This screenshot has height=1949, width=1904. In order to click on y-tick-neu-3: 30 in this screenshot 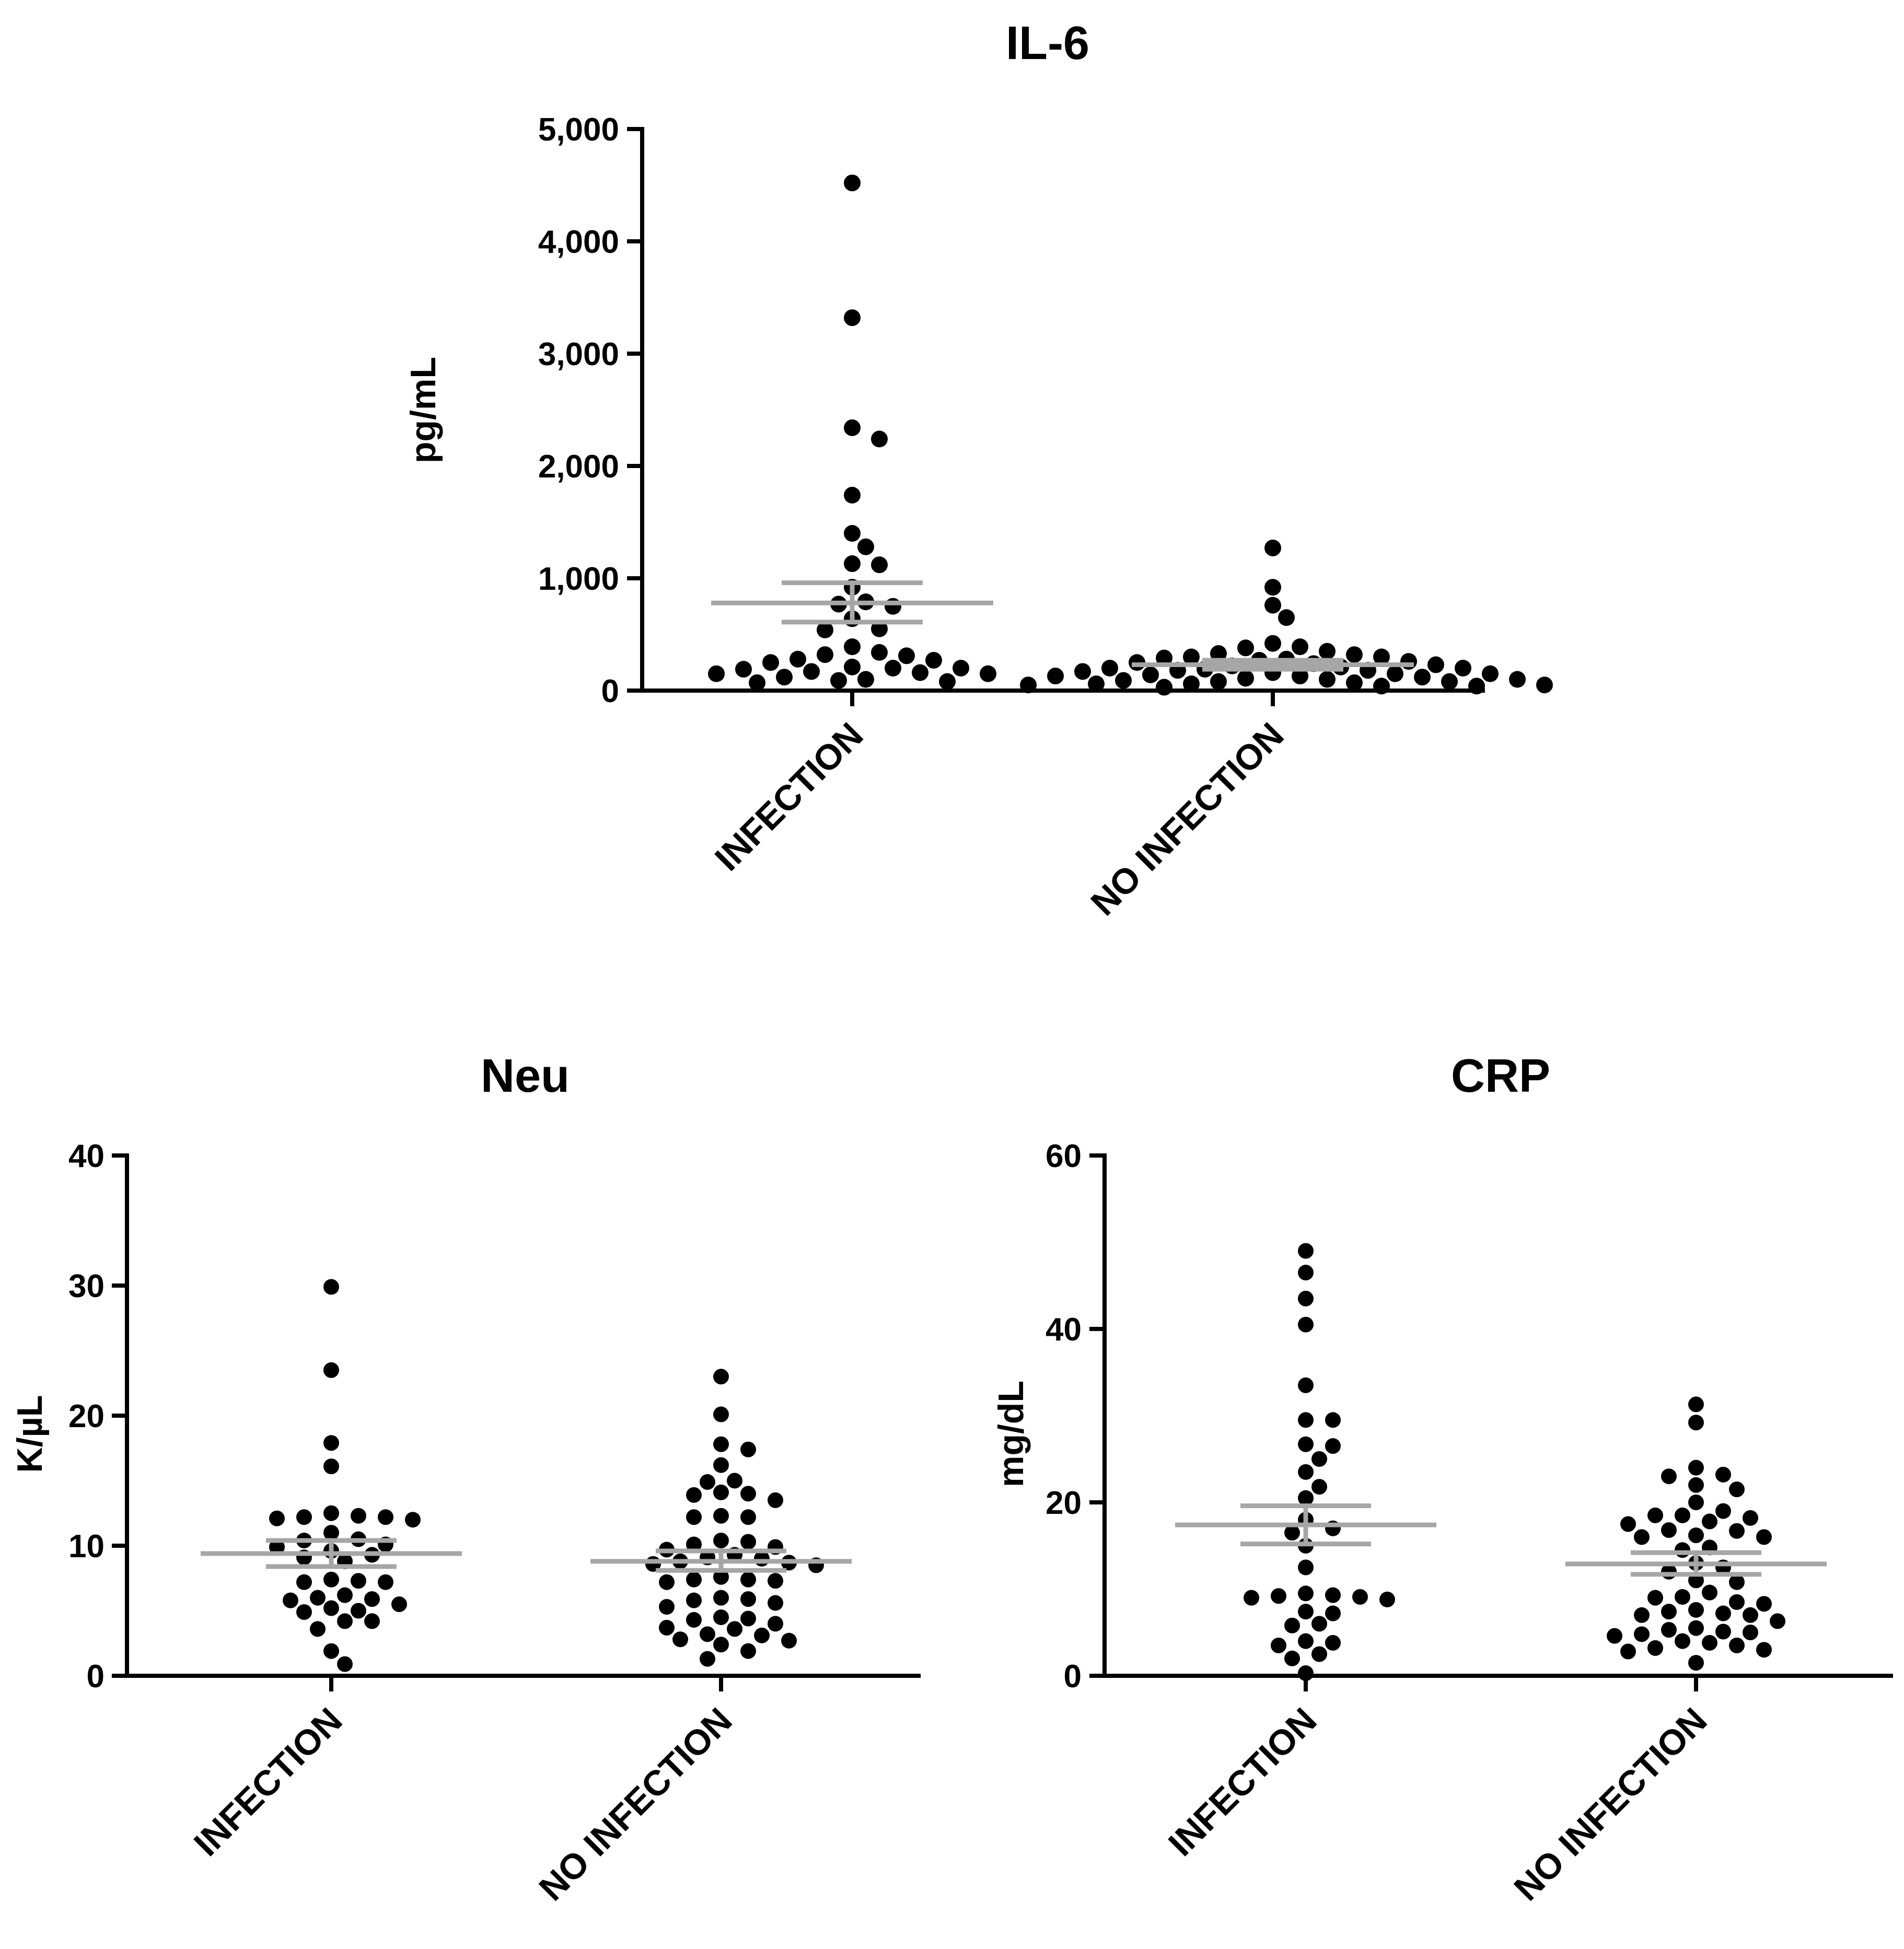, I will do `click(98, 1286)`.